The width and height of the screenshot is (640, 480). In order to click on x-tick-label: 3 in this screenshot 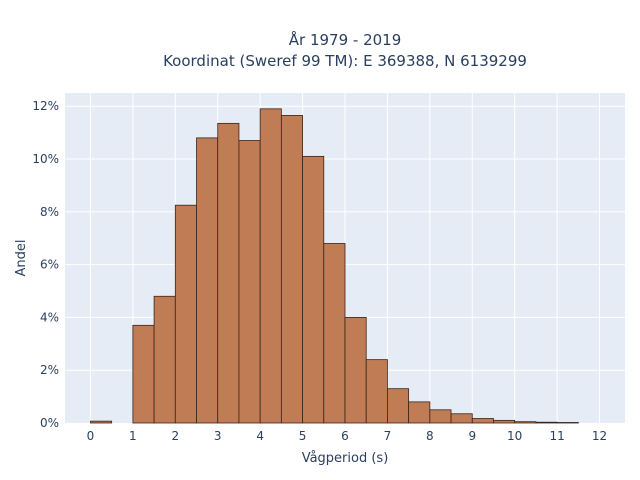, I will do `click(218, 436)`.